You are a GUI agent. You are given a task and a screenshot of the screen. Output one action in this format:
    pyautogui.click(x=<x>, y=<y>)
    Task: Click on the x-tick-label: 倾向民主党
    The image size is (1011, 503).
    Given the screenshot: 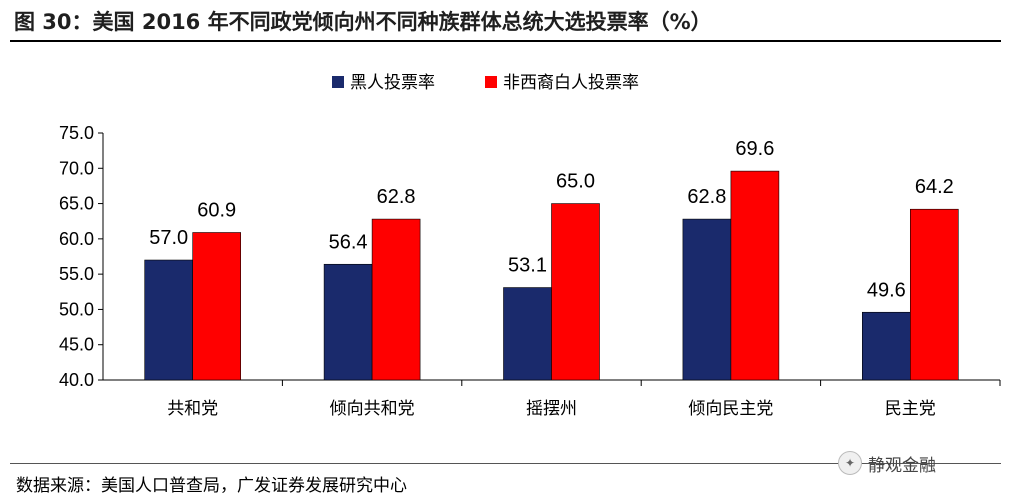 What is the action you would take?
    pyautogui.click(x=730, y=409)
    